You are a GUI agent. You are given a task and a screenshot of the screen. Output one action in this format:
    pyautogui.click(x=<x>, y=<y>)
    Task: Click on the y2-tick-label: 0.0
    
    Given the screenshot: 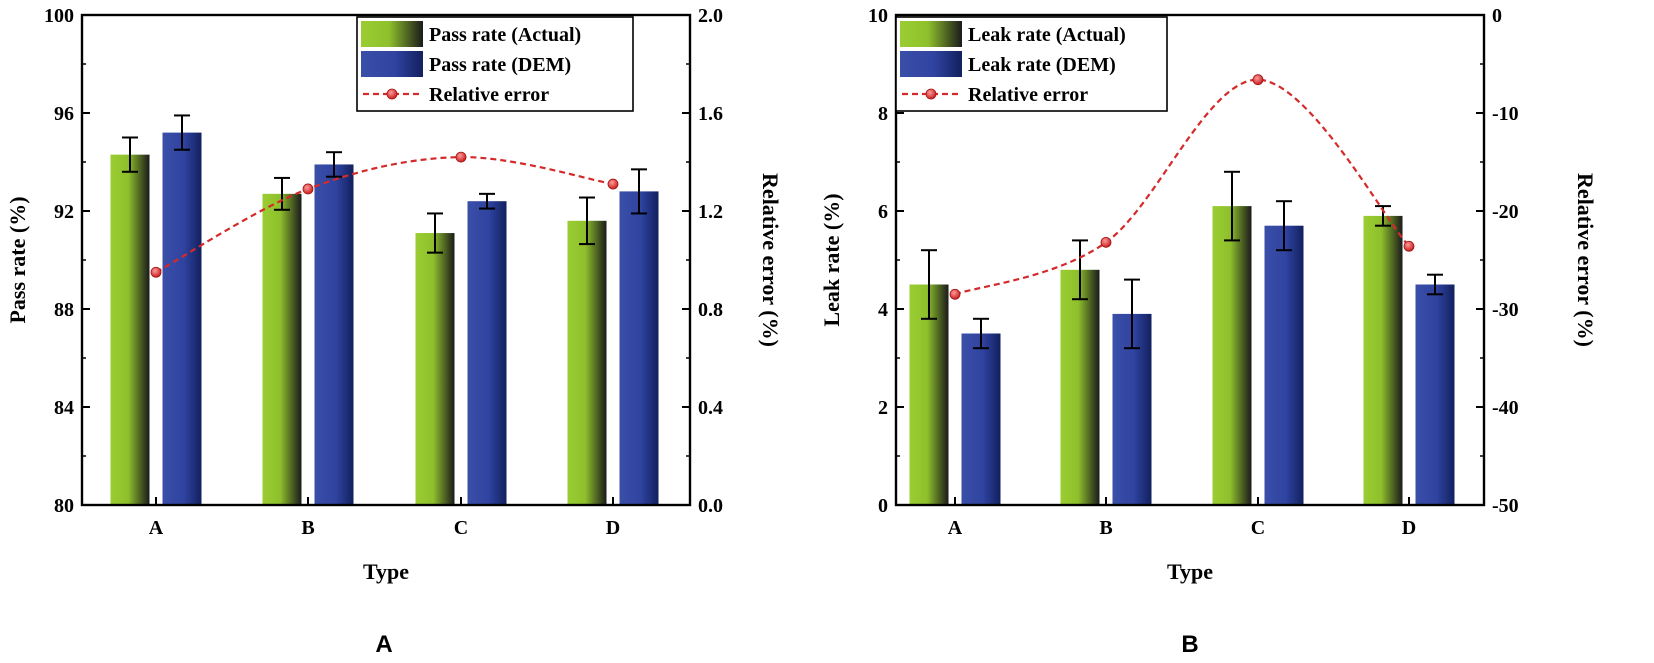 What is the action you would take?
    pyautogui.click(x=710, y=506)
    